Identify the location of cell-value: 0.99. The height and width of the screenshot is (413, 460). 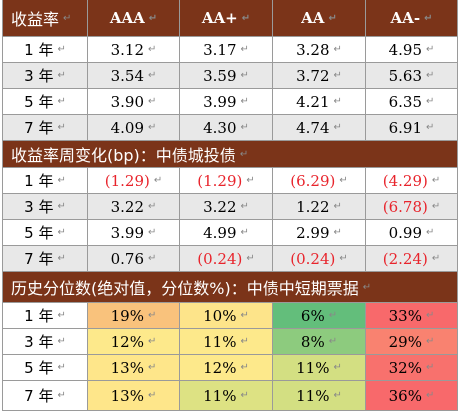
(405, 232).